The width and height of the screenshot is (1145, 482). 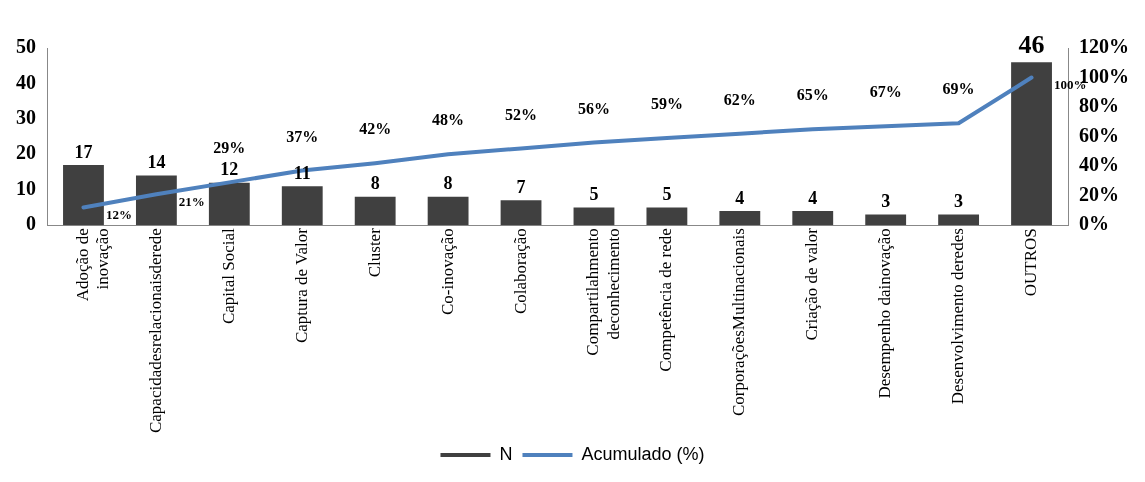 What do you see at coordinates (1094, 223) in the screenshot?
I see `y2-tick-label: 0%` at bounding box center [1094, 223].